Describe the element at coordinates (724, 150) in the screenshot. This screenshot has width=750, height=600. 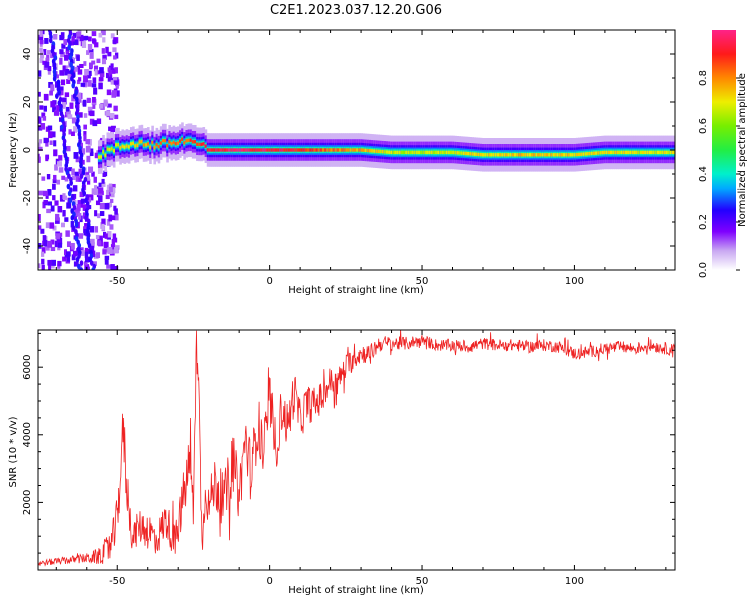
I see `colorbar-gradient` at that location.